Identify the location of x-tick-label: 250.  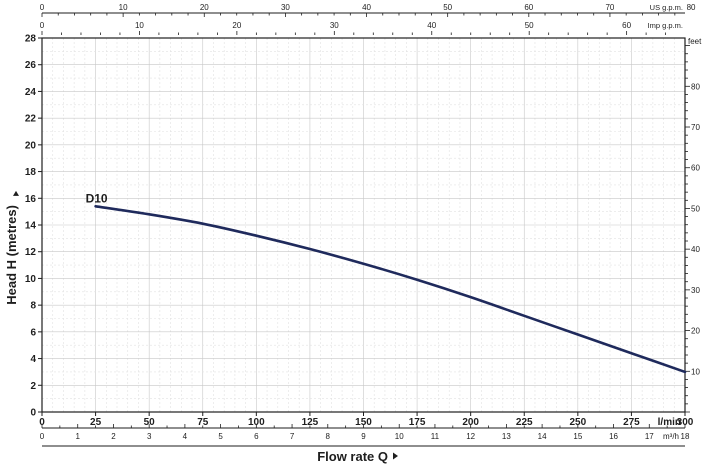
(577, 422).